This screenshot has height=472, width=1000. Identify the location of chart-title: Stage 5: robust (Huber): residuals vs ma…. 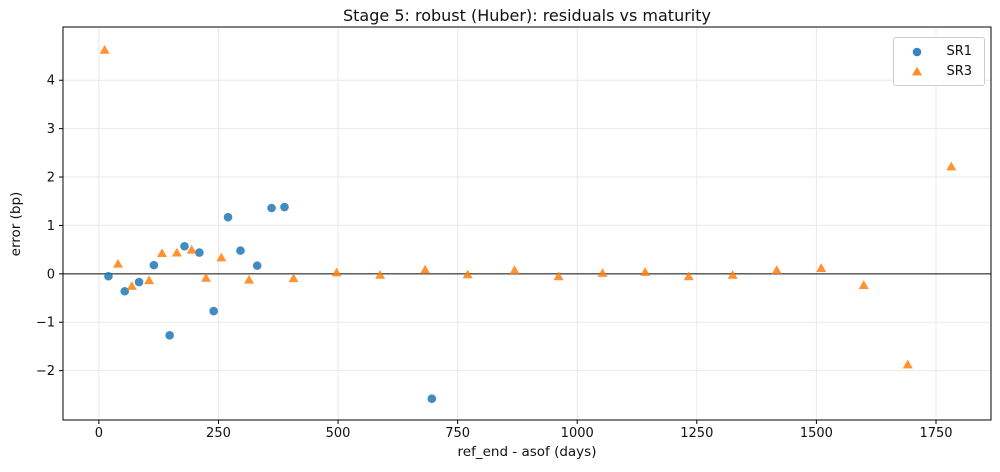
(527, 15).